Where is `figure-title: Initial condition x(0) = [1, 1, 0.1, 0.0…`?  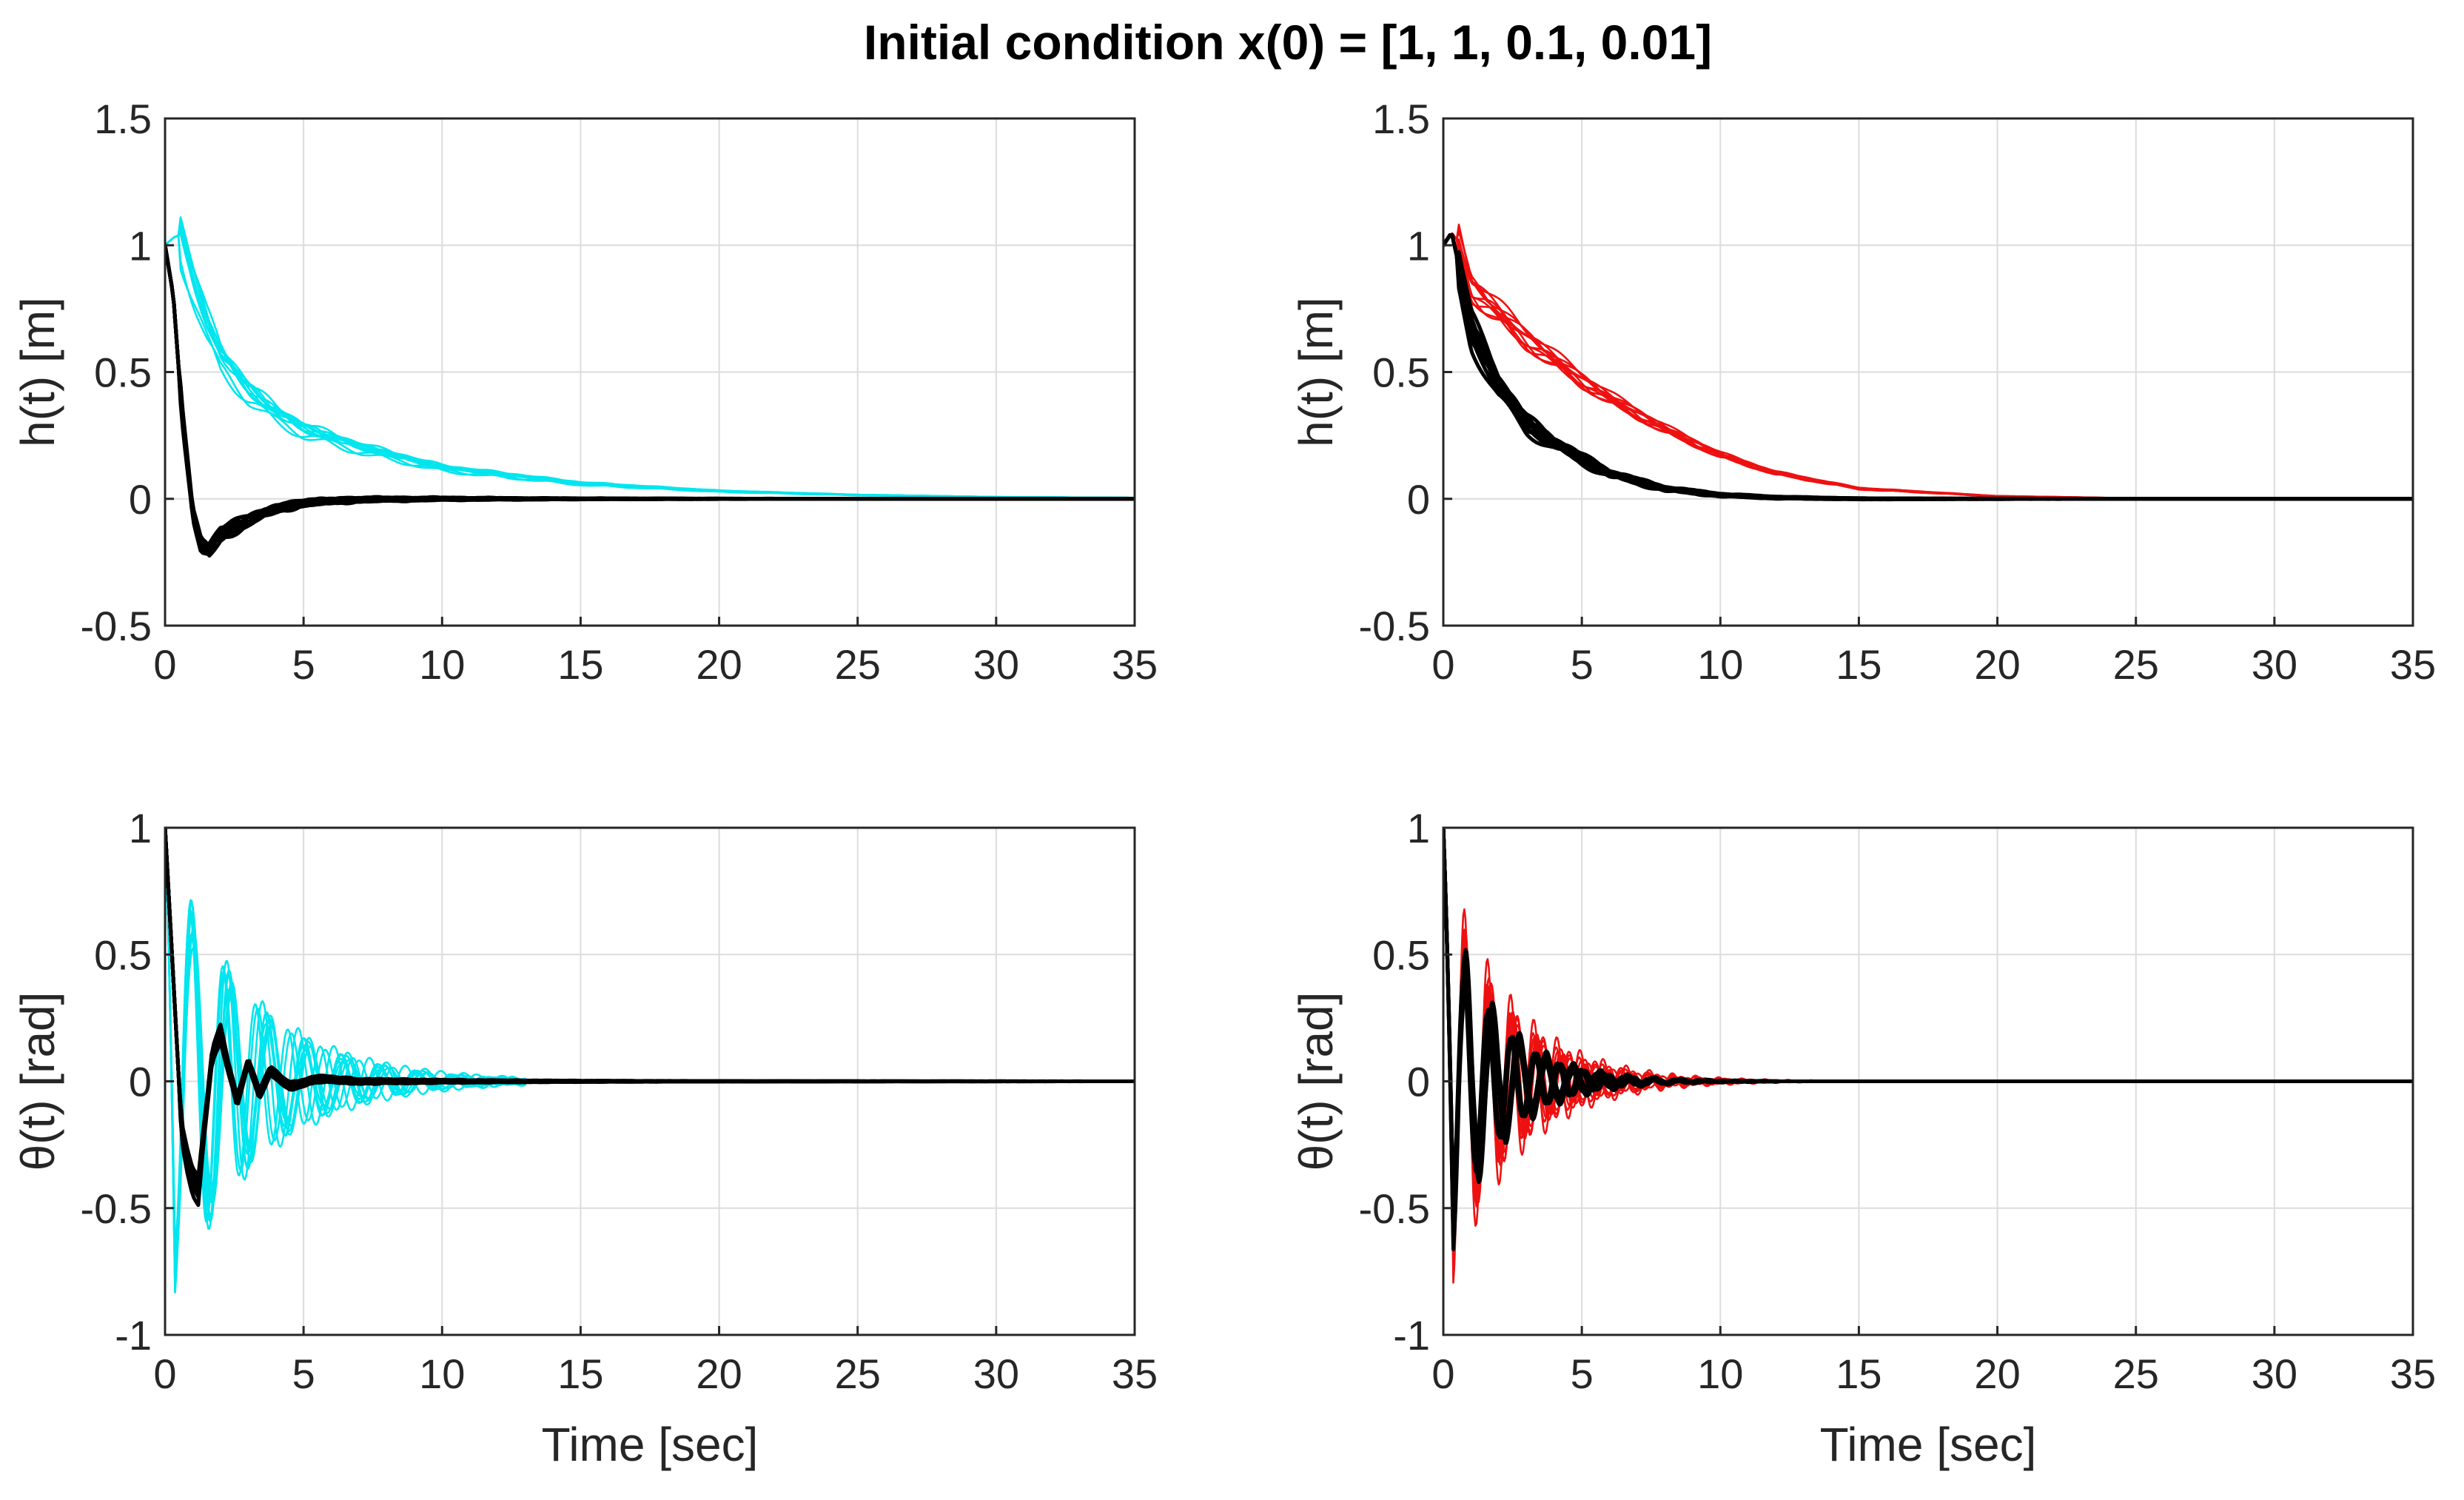 figure-title: Initial condition x(0) = [1, 1, 0.1, 0.0… is located at coordinates (1288, 42).